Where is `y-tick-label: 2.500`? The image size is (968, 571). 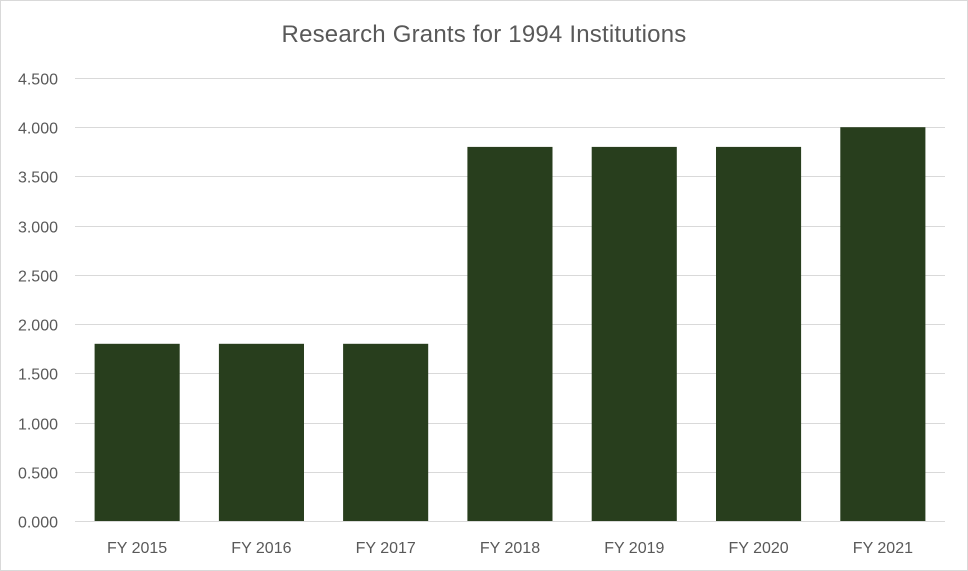 y-tick-label: 2.500 is located at coordinates (38, 277).